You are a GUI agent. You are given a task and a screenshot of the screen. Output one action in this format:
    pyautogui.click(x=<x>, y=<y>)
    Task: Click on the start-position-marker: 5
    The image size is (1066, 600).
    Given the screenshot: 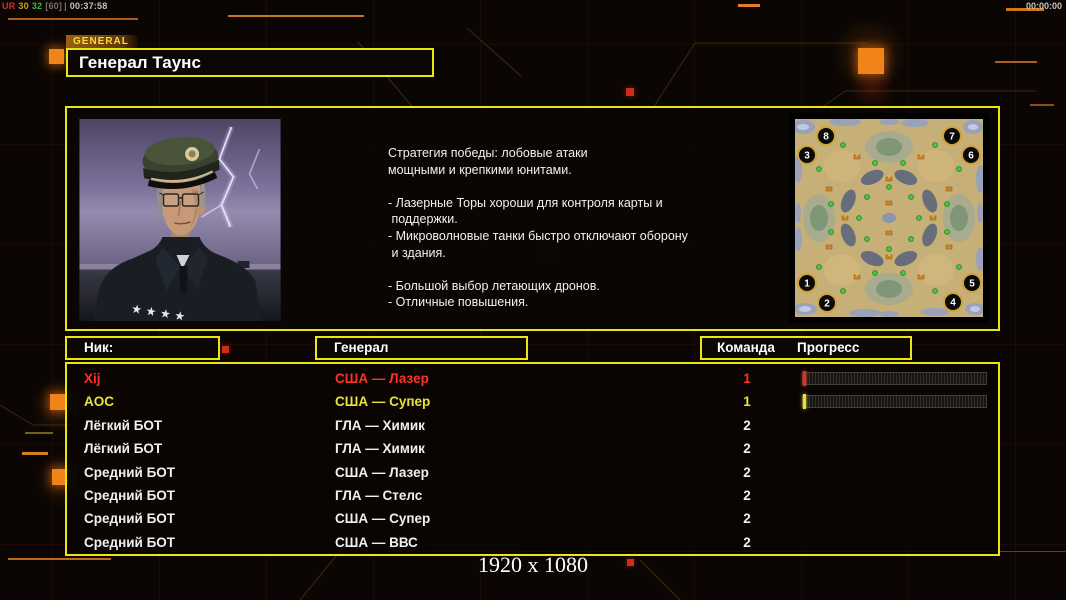 What is the action you would take?
    pyautogui.click(x=972, y=284)
    